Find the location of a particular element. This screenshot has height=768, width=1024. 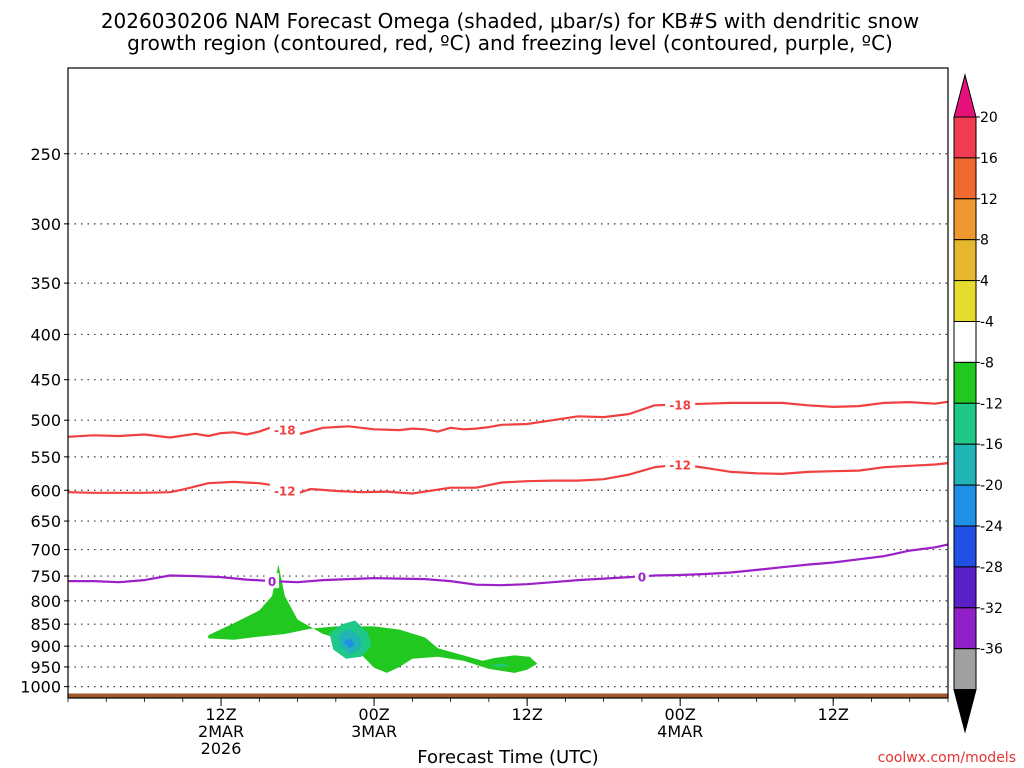

contour-label-1-1: -12 is located at coordinates (680, 465).